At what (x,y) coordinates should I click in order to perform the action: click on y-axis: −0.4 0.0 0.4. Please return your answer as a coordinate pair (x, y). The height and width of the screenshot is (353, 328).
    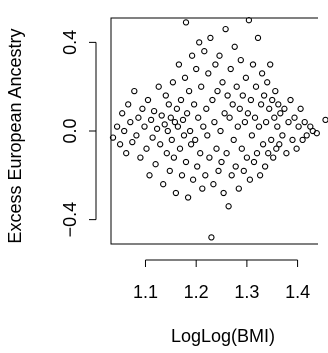
    Looking at the image, I should click on (78, 133).